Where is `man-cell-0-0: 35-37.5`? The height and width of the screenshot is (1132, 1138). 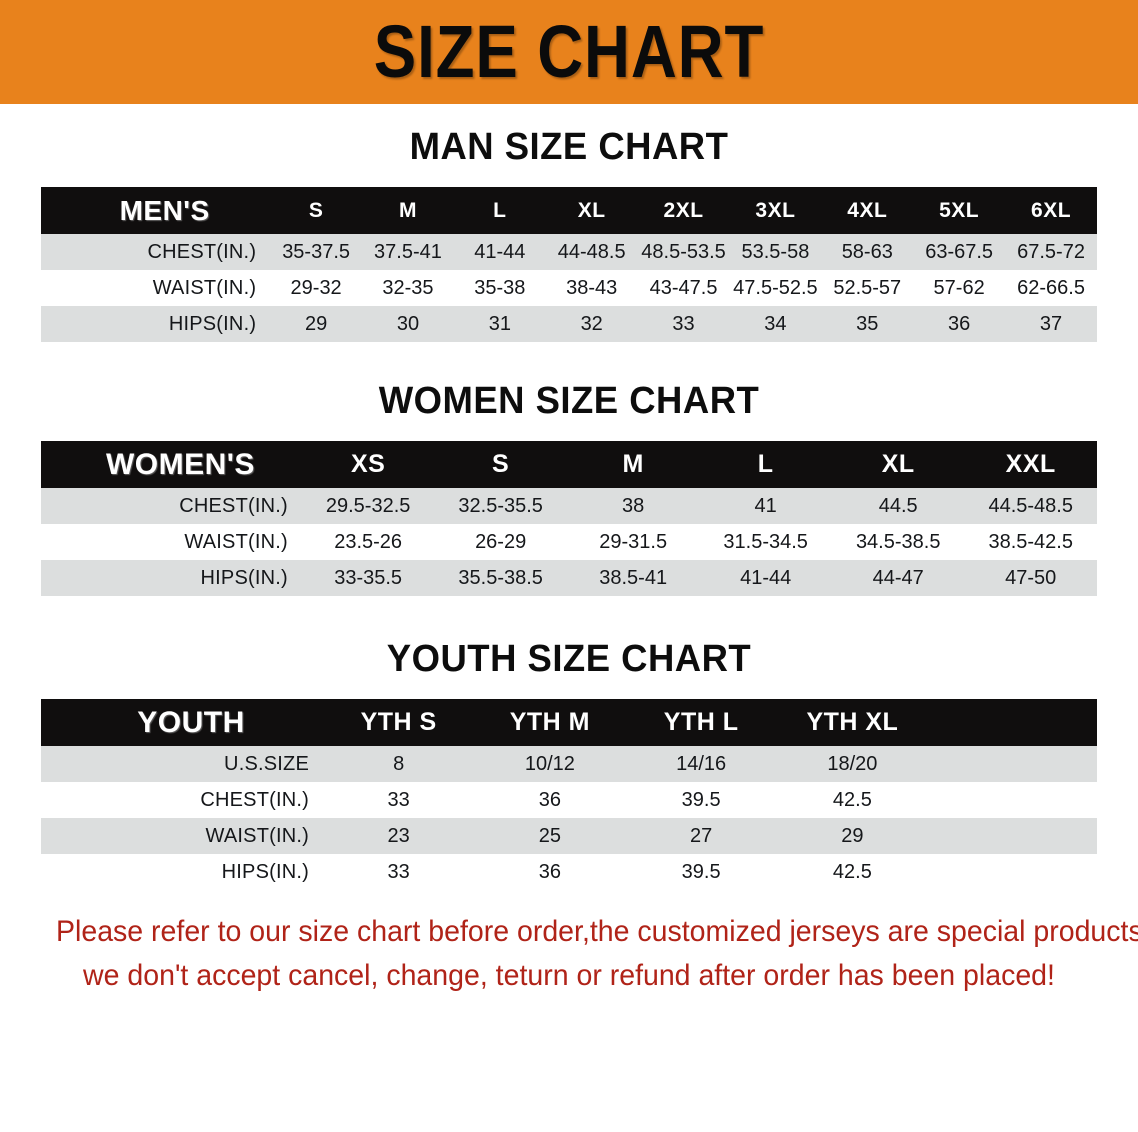
man-cell-0-0: 35-37.5 is located at coordinates (316, 252).